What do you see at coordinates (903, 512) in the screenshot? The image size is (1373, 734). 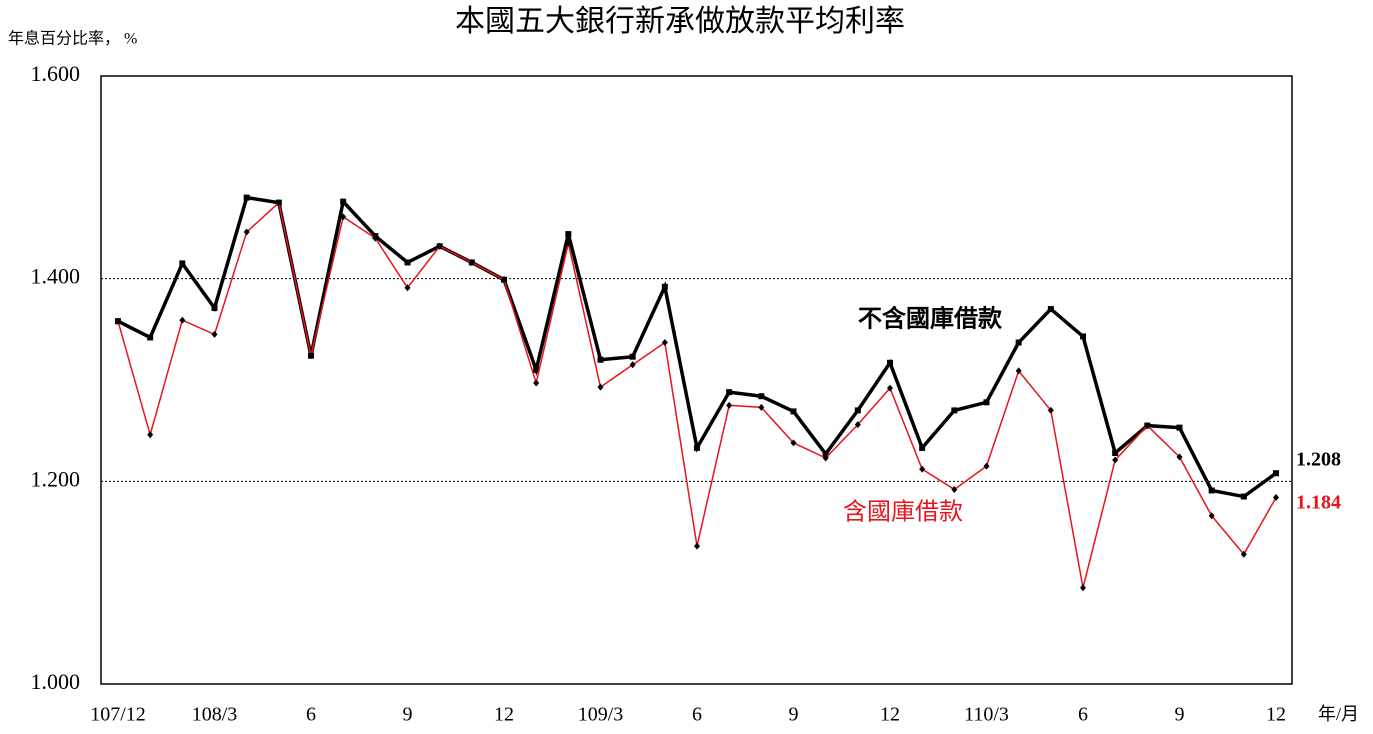 I see `series-label: 含國庫借款` at bounding box center [903, 512].